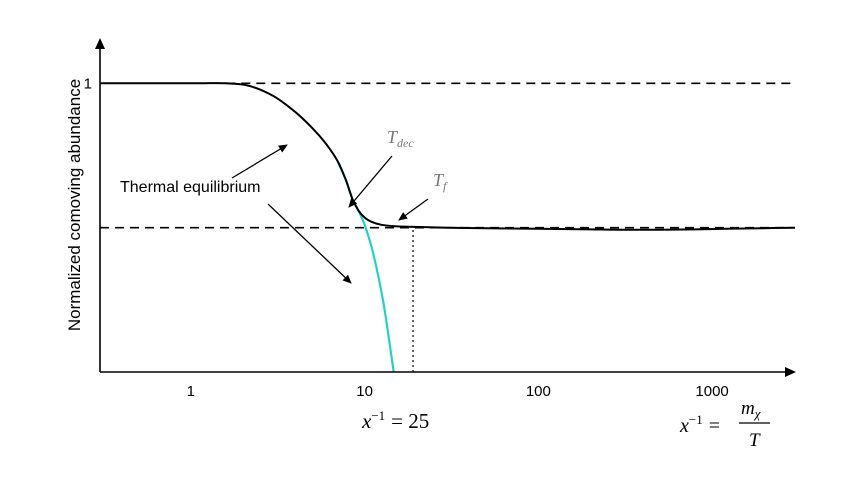 The width and height of the screenshot is (841, 493). I want to click on t-dec-arrow, so click(370, 181).